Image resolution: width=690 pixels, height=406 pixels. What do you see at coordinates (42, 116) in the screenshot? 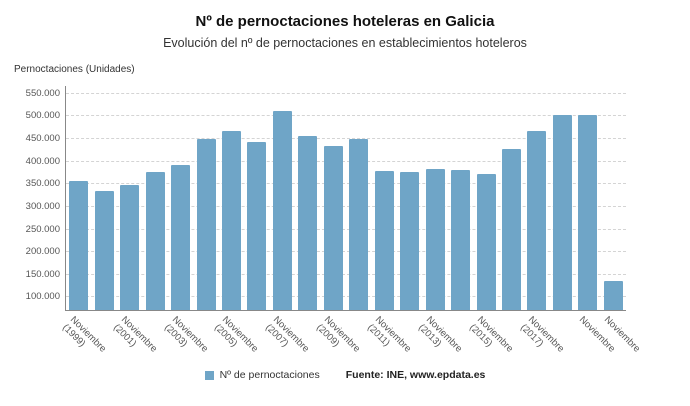
I see `y-tick-label: 500.000` at bounding box center [42, 116].